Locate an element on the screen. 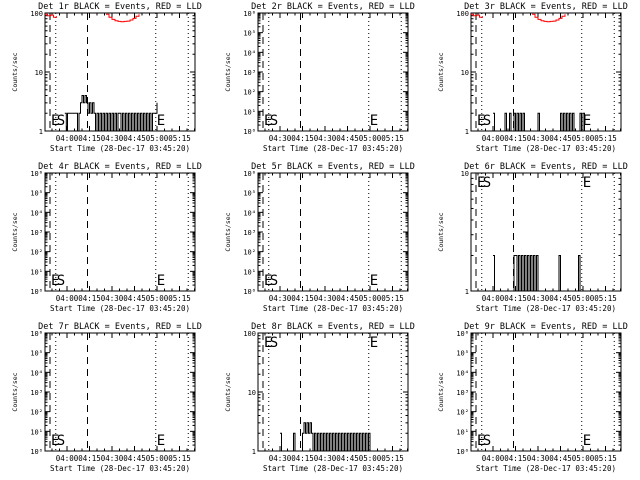  y-tick-label: 10⁴ is located at coordinates (249, 53).